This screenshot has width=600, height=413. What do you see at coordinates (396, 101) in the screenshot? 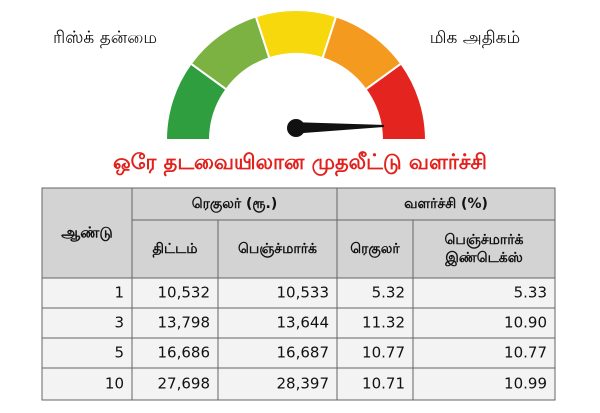
I see `gauge-segment` at bounding box center [396, 101].